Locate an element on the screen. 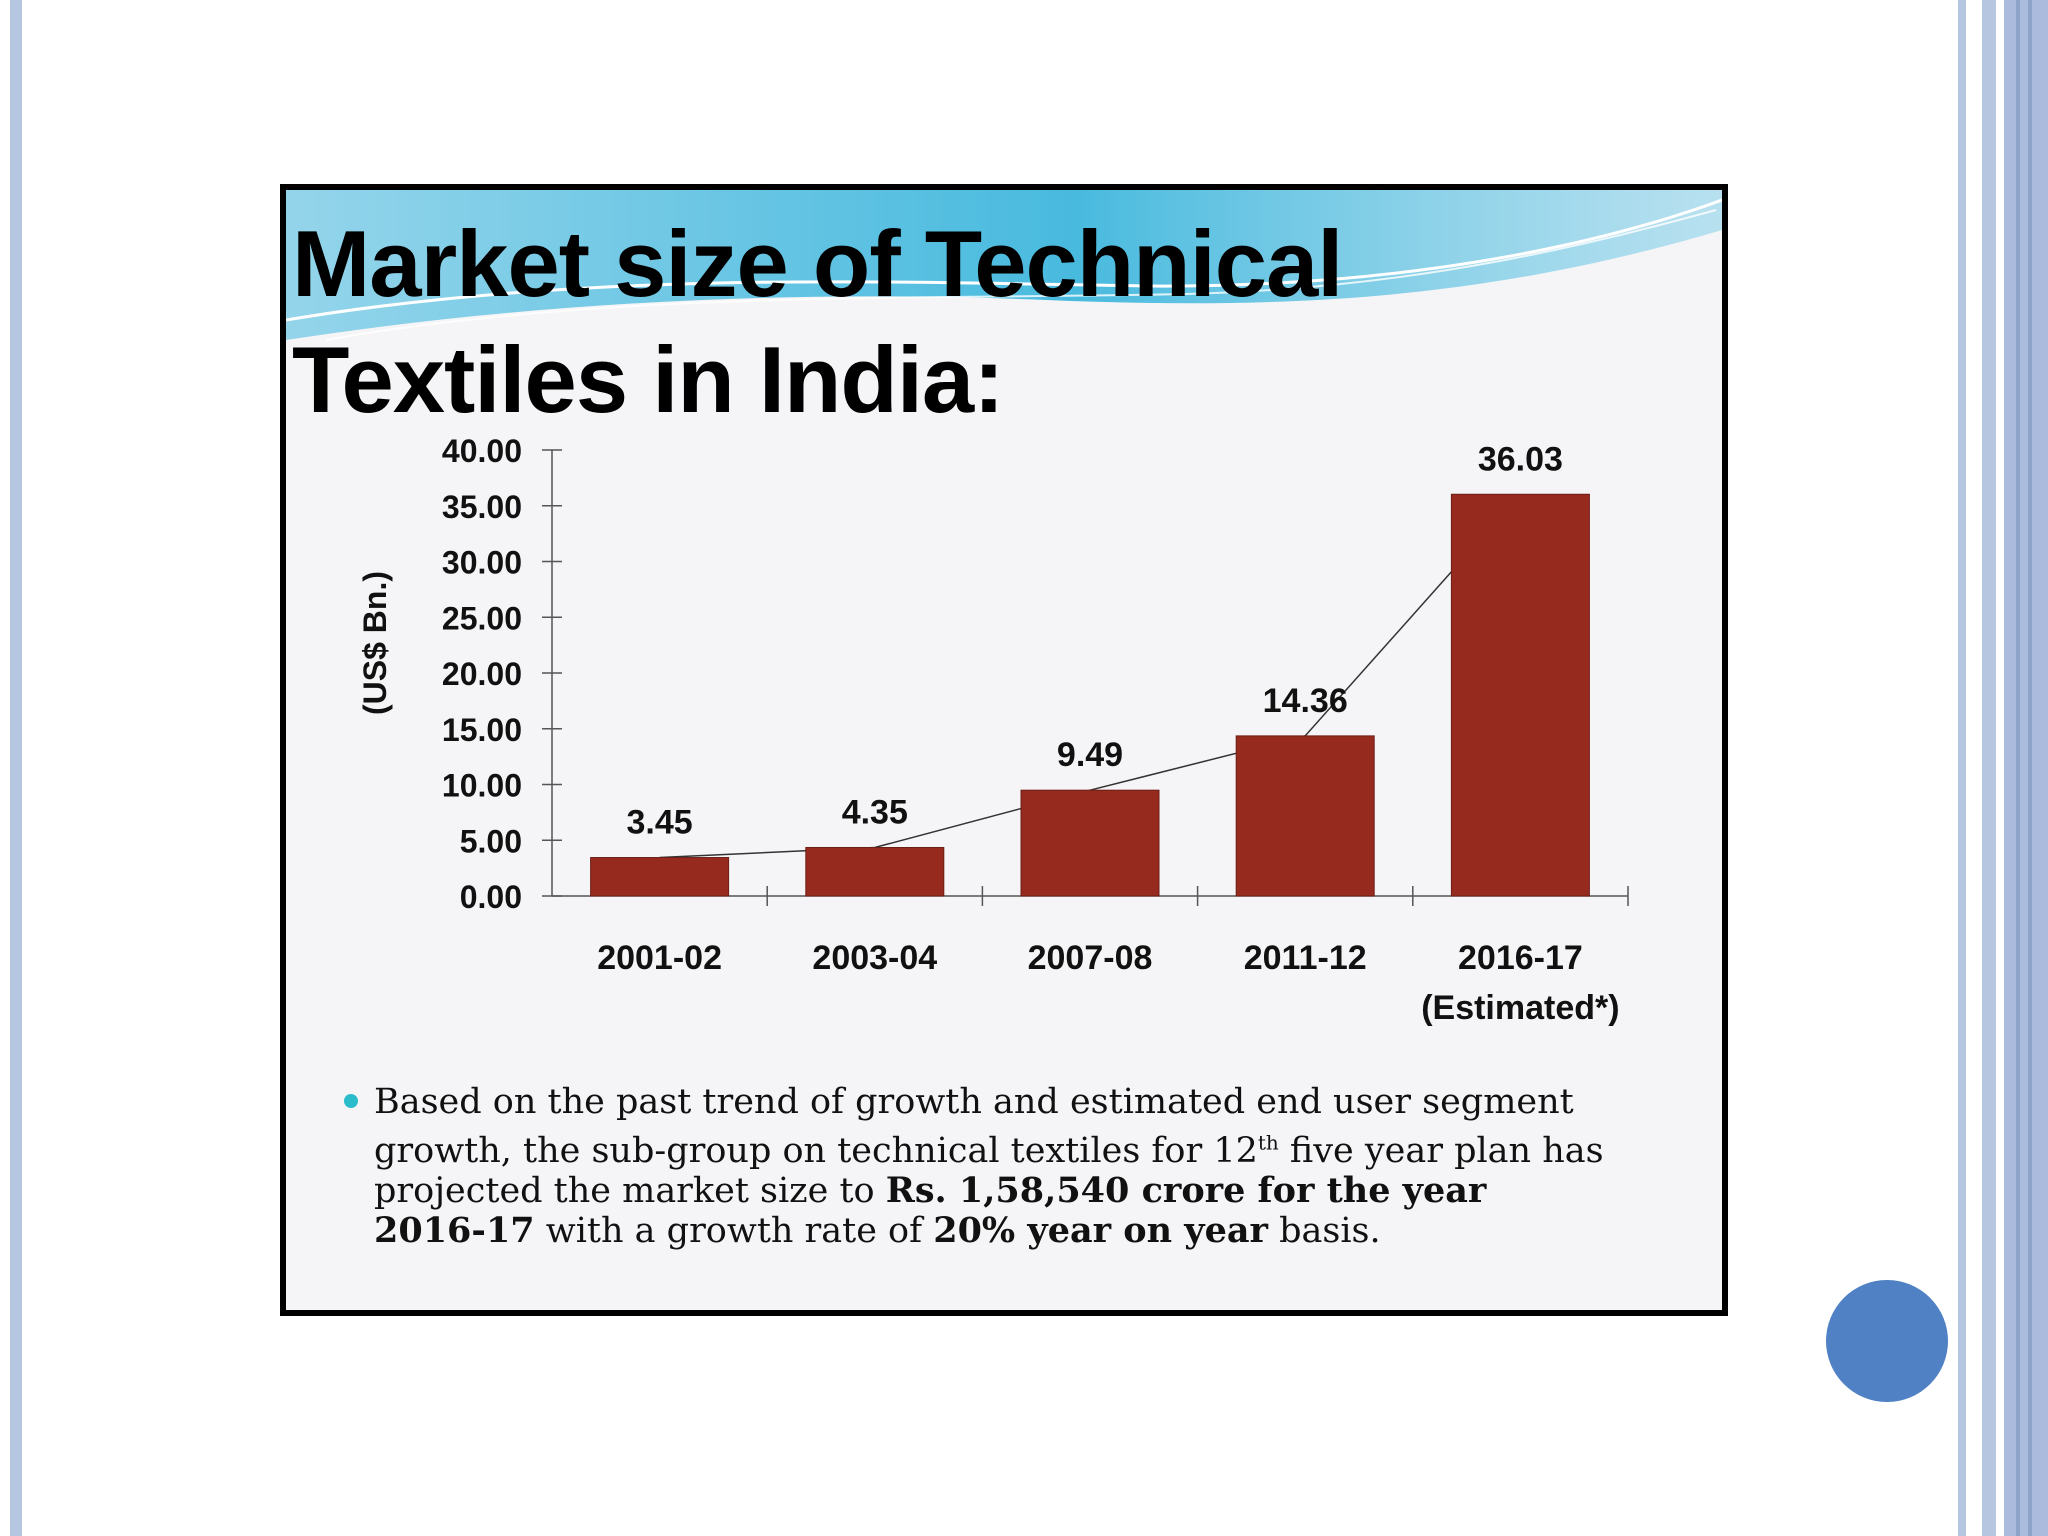  bullet-text-part: basis. is located at coordinates (1324, 1230).